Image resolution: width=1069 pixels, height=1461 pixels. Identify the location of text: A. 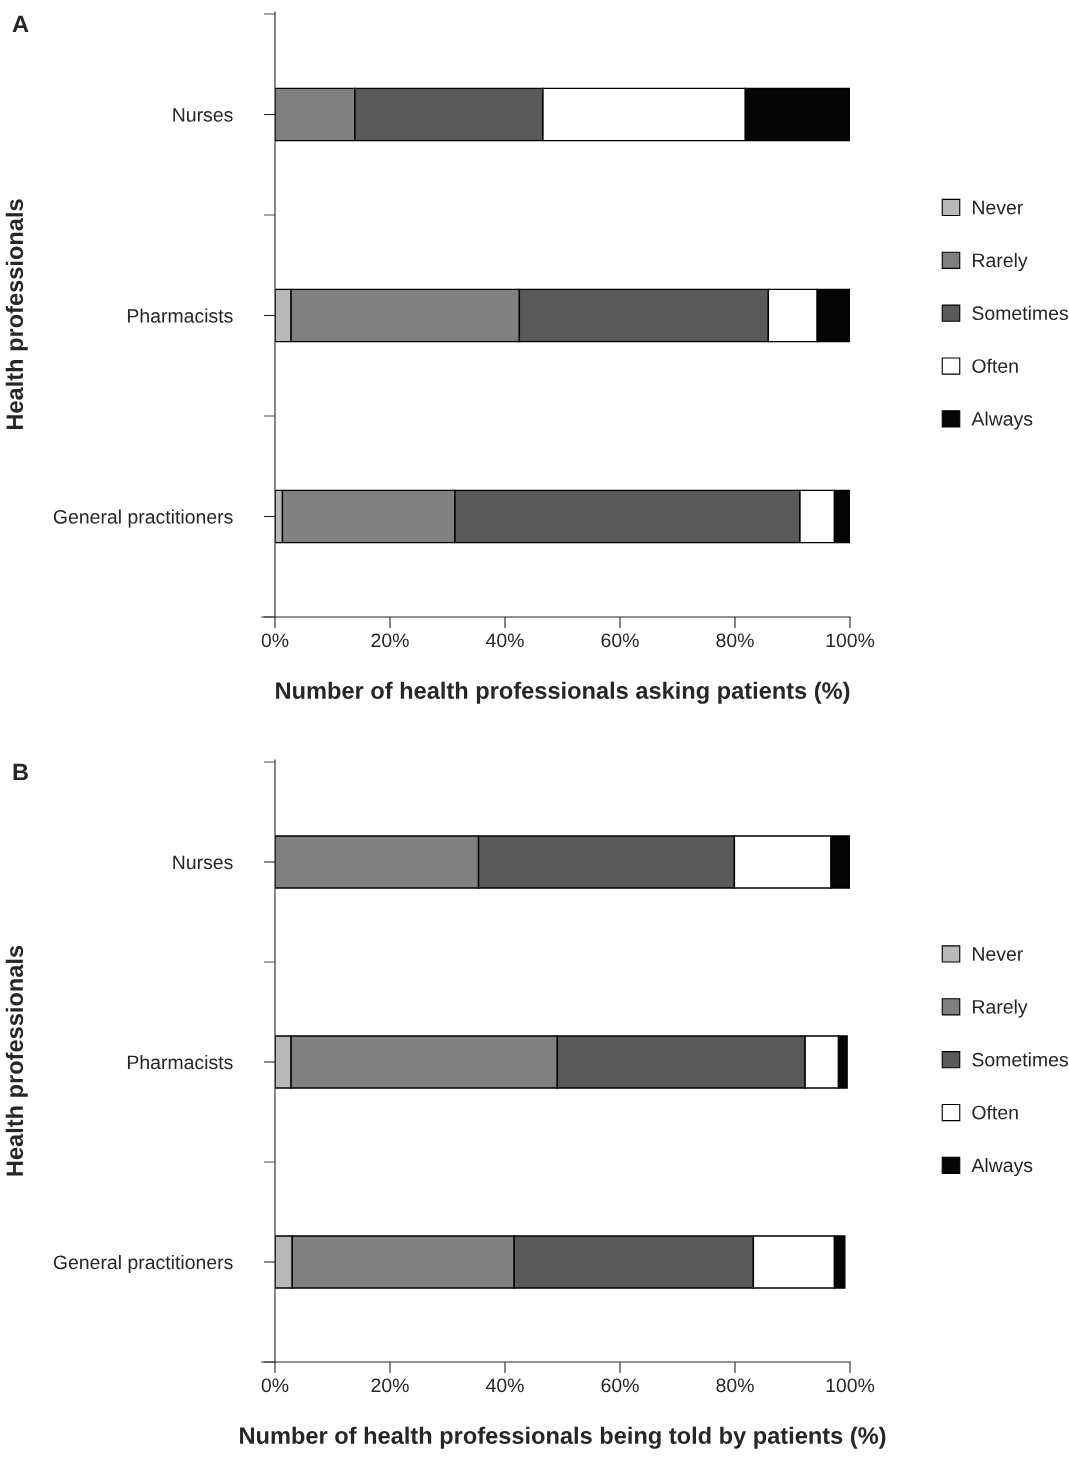
(20, 24).